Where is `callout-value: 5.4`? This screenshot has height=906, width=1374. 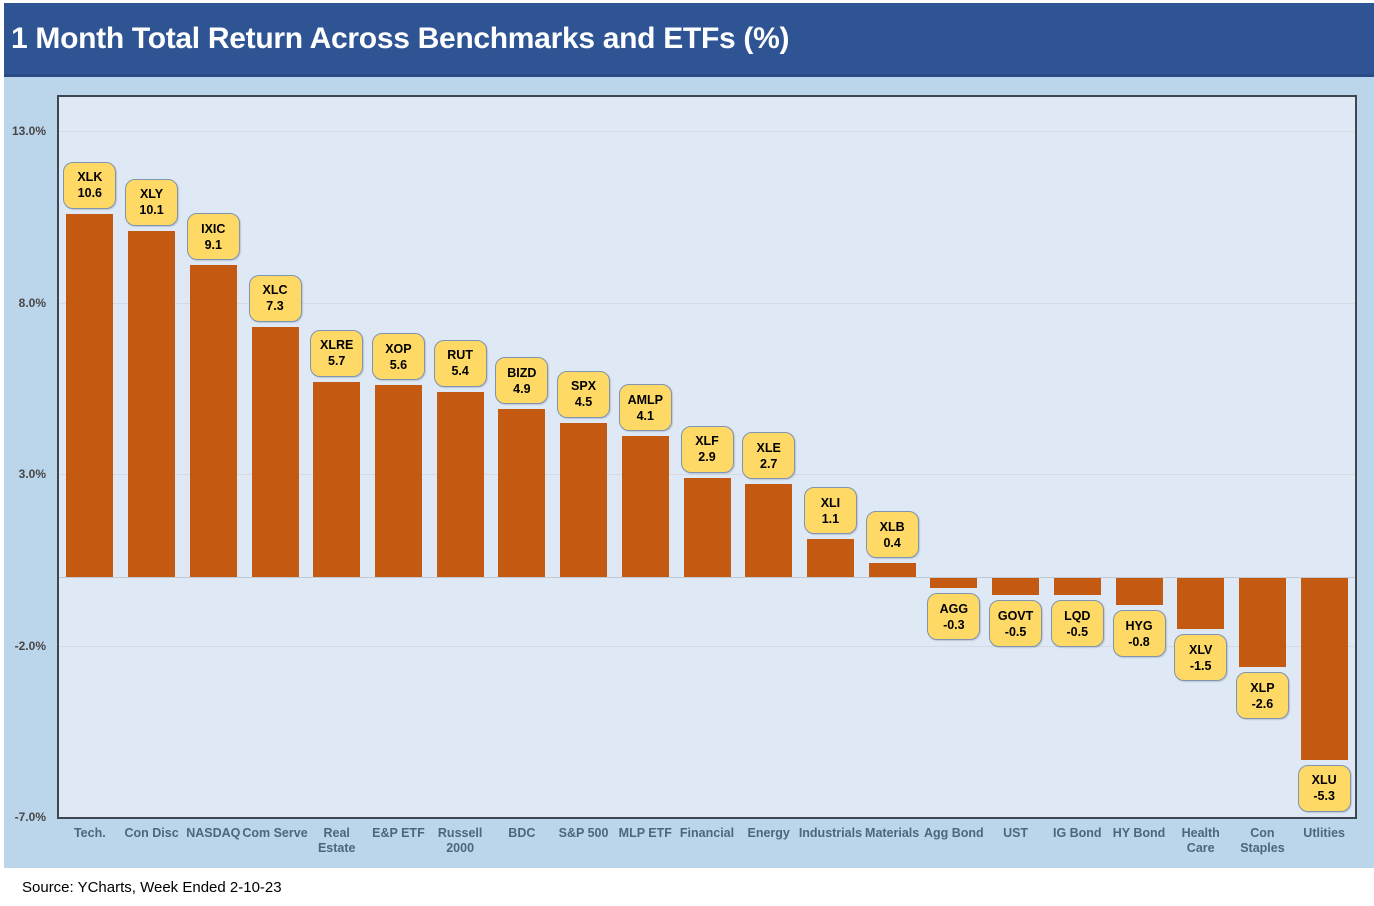
callout-value: 5.4 is located at coordinates (460, 371).